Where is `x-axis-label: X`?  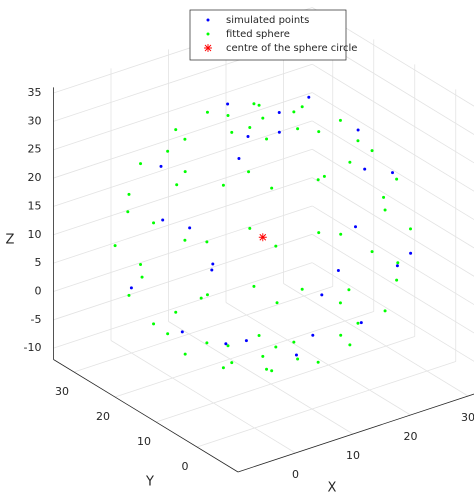
x-axis-label: X is located at coordinates (332, 488).